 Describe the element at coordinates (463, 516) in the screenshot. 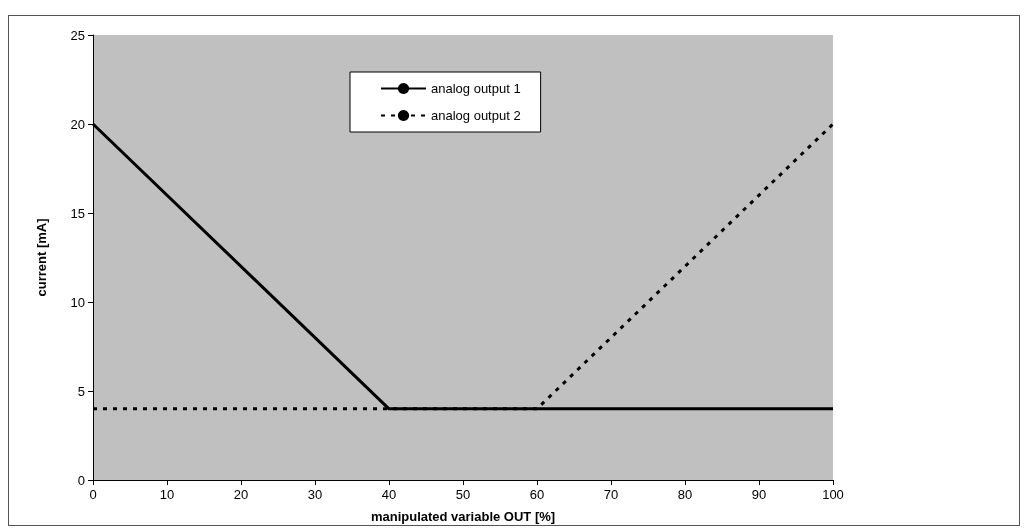

I see `x-axis-title: manipulated variable OUT [%]` at that location.